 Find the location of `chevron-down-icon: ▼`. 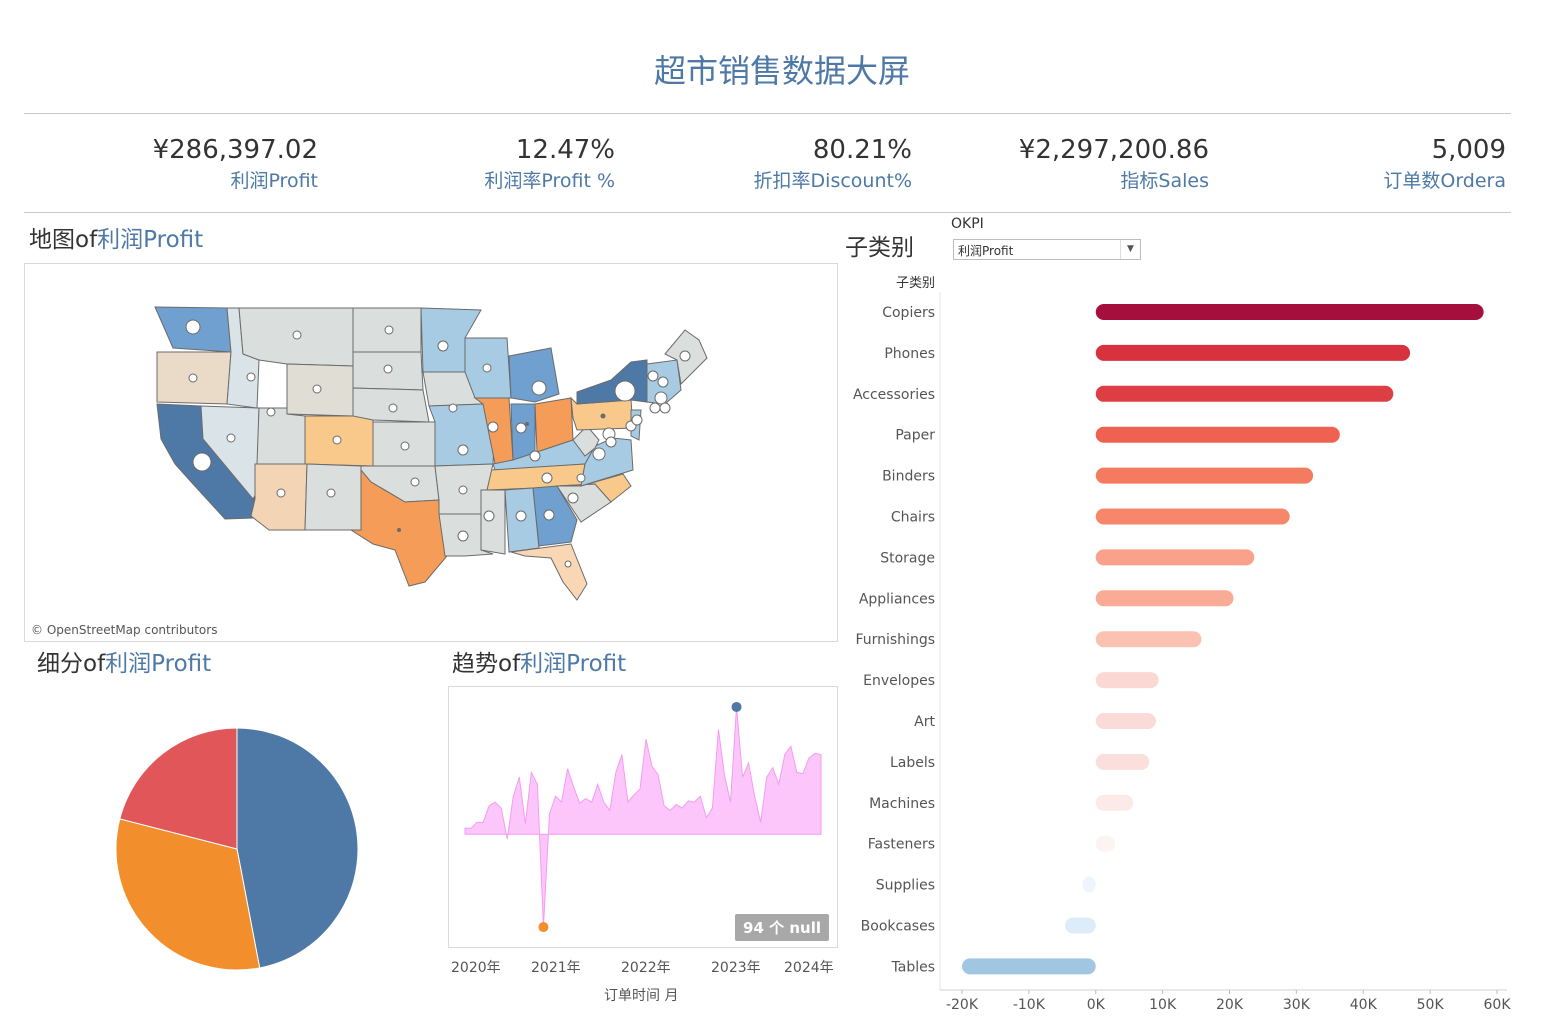

chevron-down-icon: ▼ is located at coordinates (1130, 249).